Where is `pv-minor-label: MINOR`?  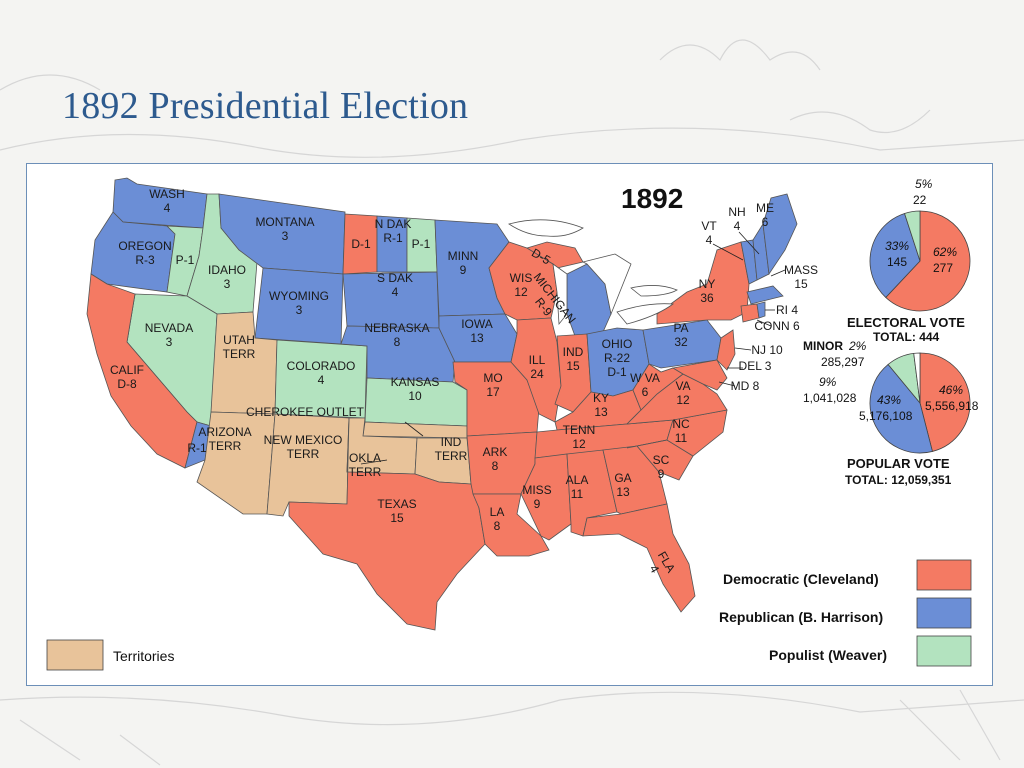 pv-minor-label: MINOR is located at coordinates (823, 346).